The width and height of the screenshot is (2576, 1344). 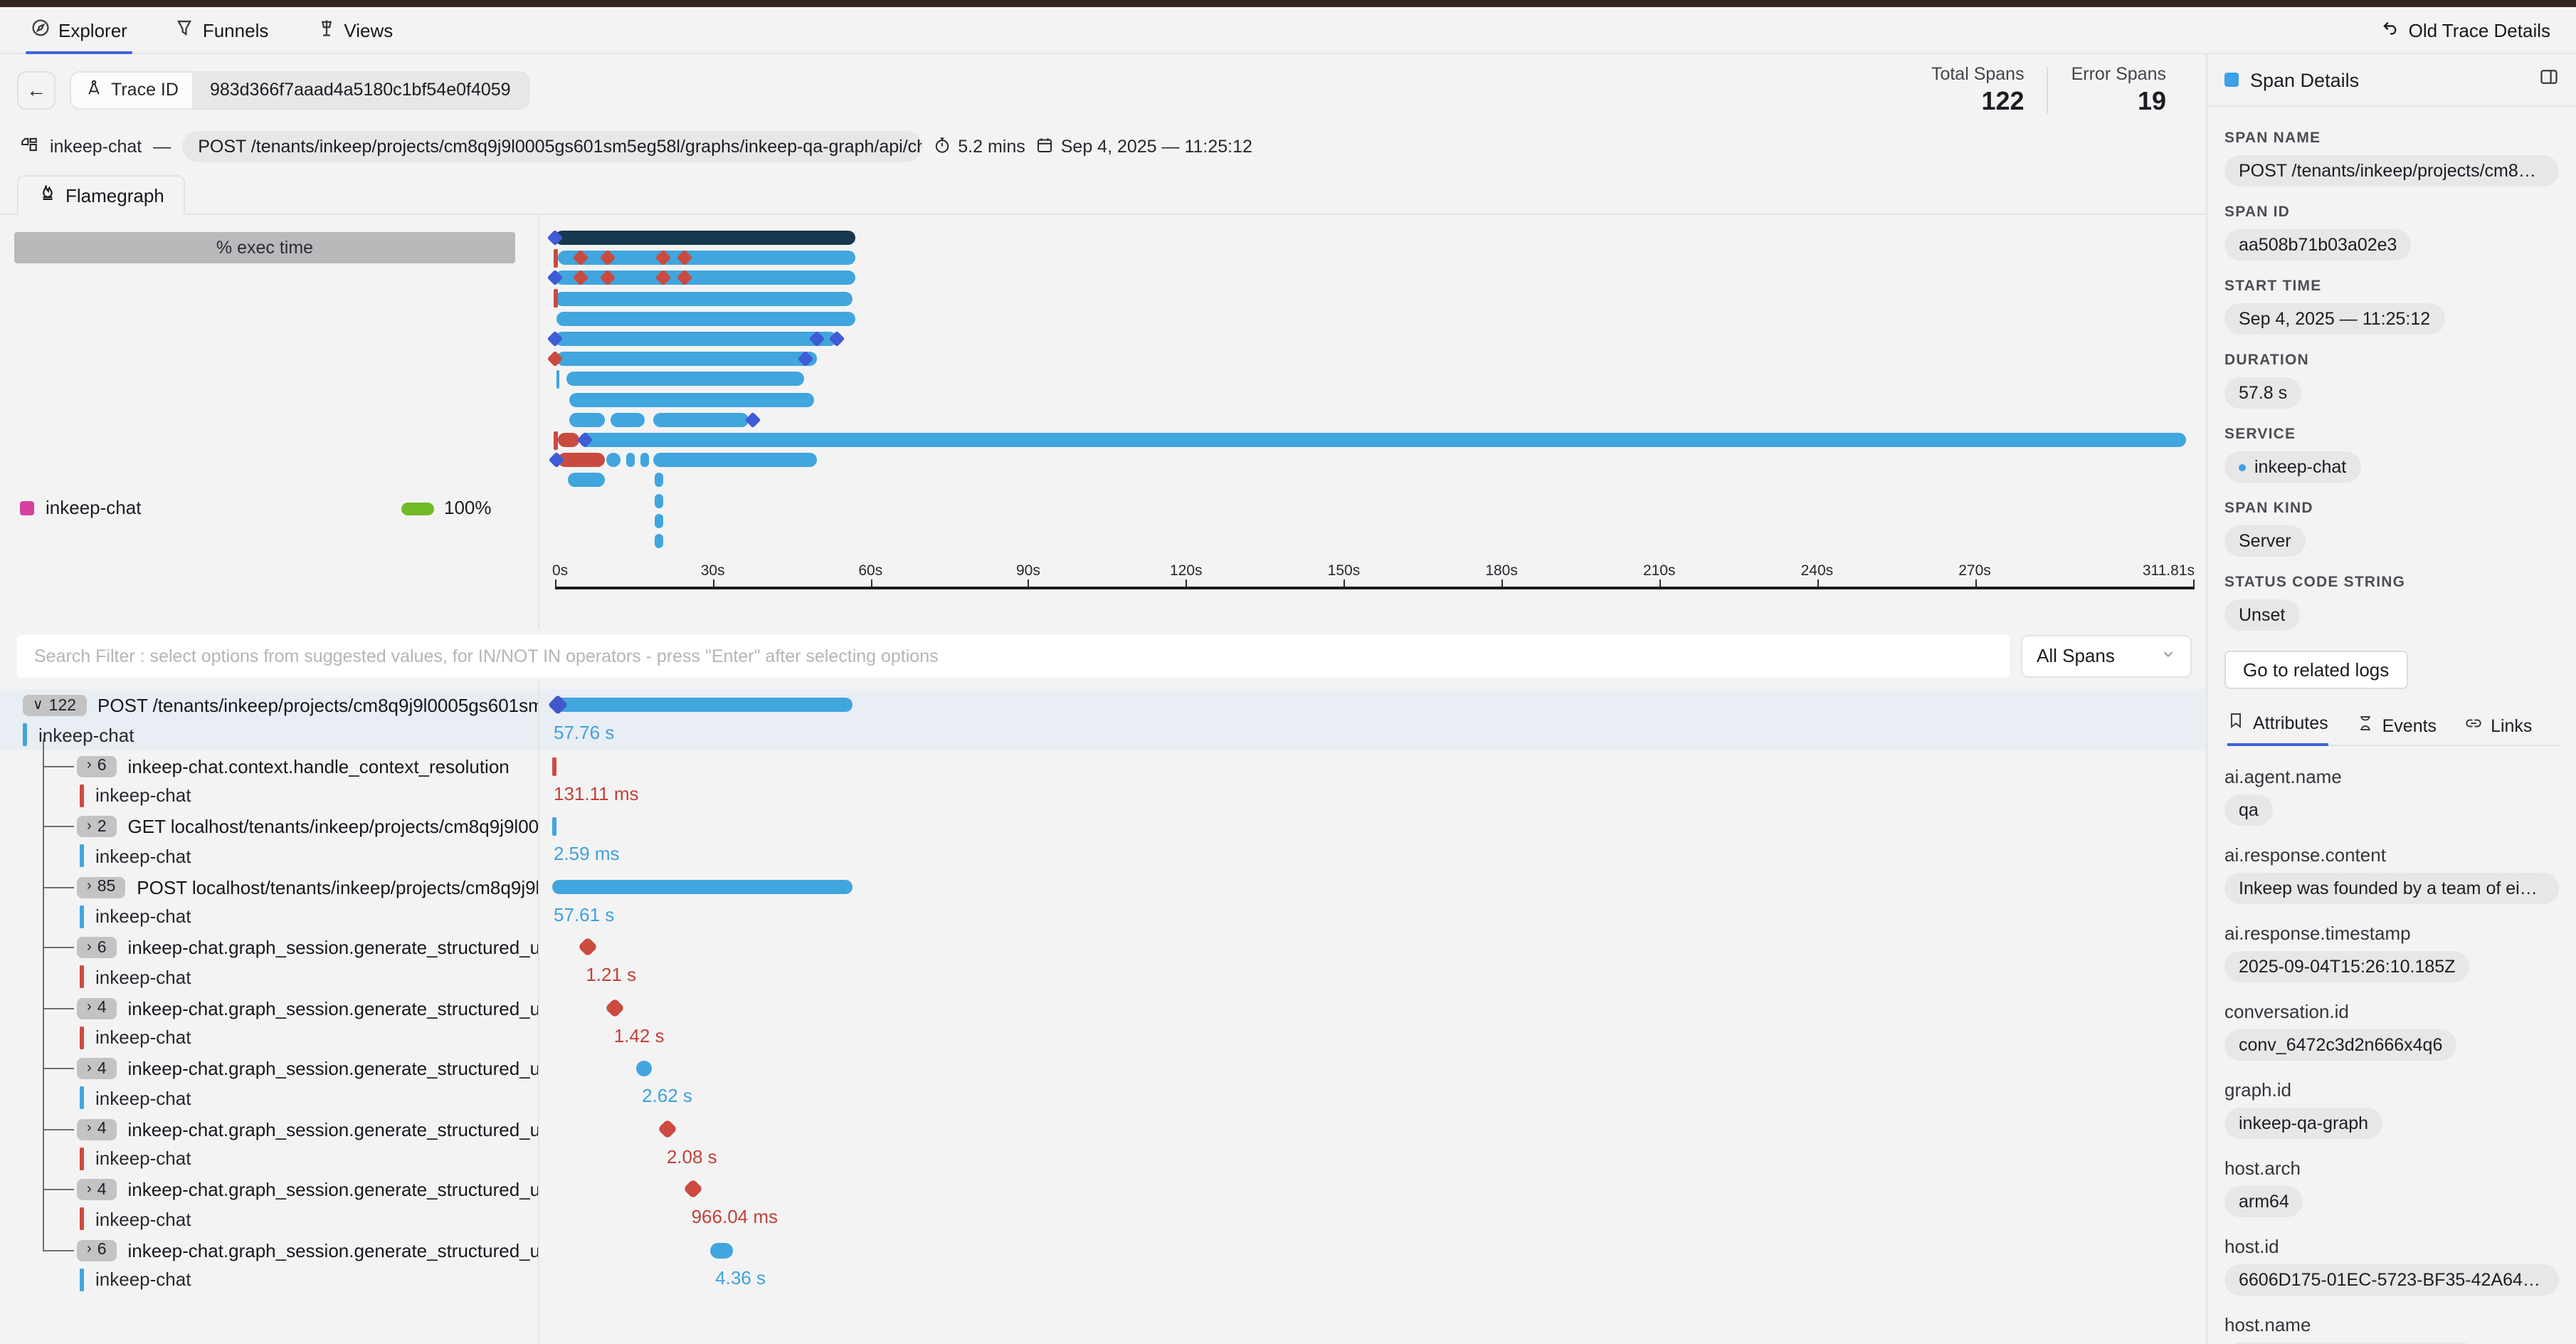 I want to click on spans-dropdown: All Spans, so click(x=2106, y=655).